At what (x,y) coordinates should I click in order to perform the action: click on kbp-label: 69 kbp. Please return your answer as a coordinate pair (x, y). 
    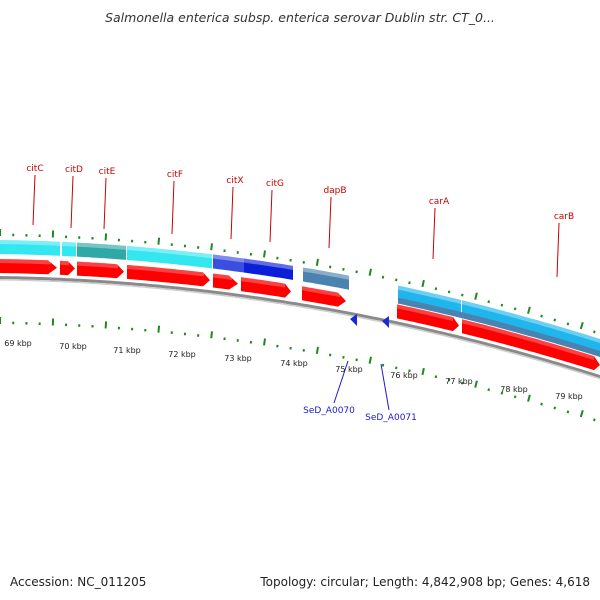
    Looking at the image, I should click on (18, 343).